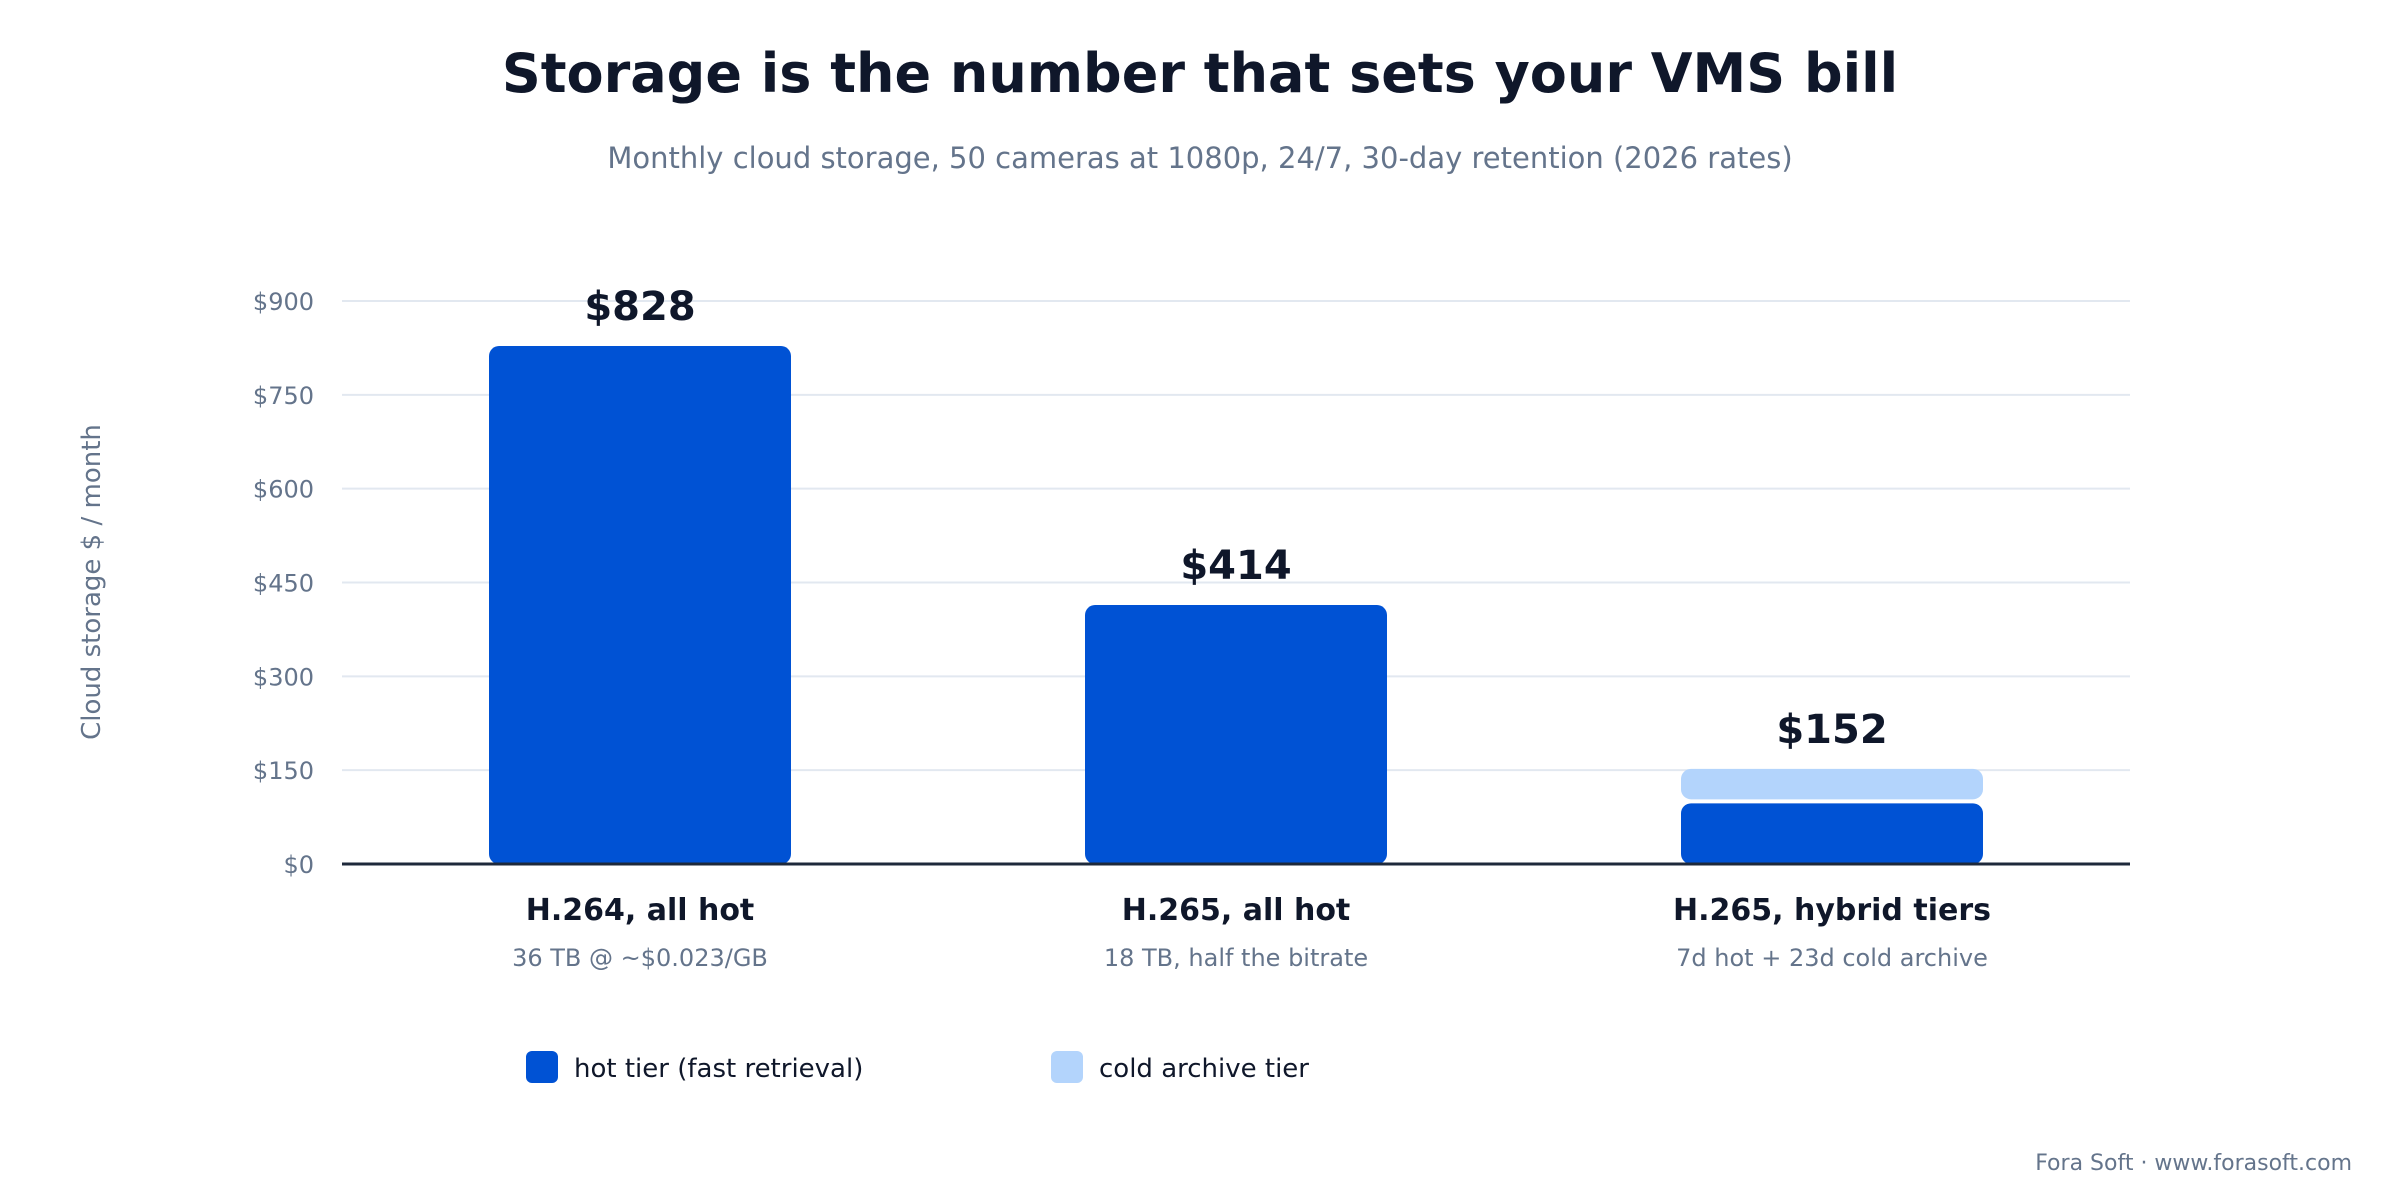  I want to click on y-tick-label: $900, so click(283, 302).